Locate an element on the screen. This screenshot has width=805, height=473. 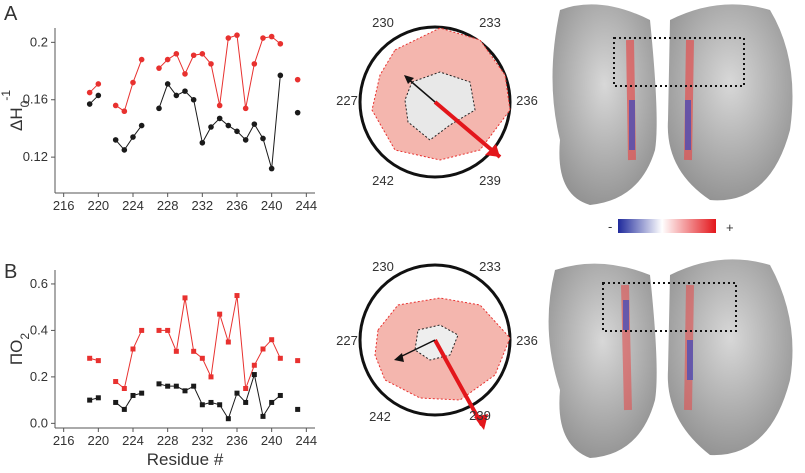
colorbar-min-label: - is located at coordinates (610, 226).